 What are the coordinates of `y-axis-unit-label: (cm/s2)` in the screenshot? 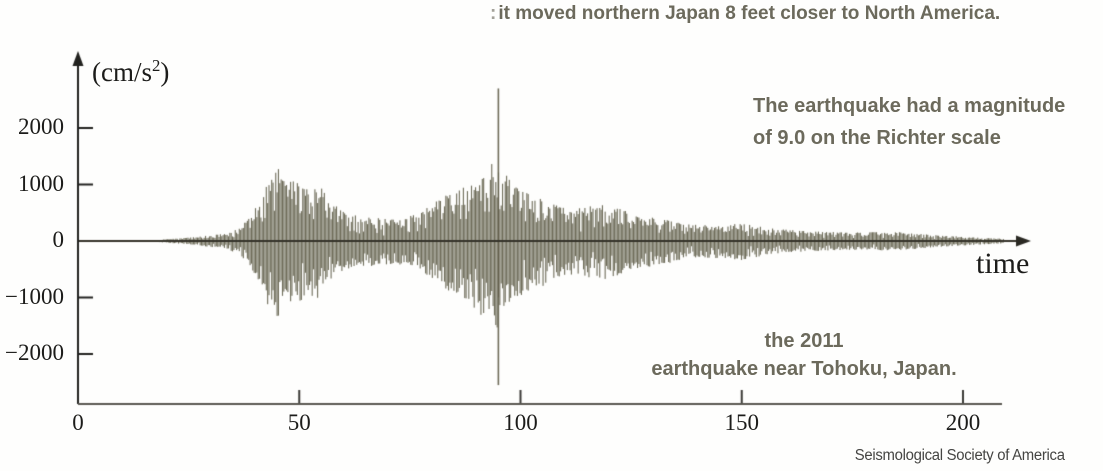 It's located at (130, 72).